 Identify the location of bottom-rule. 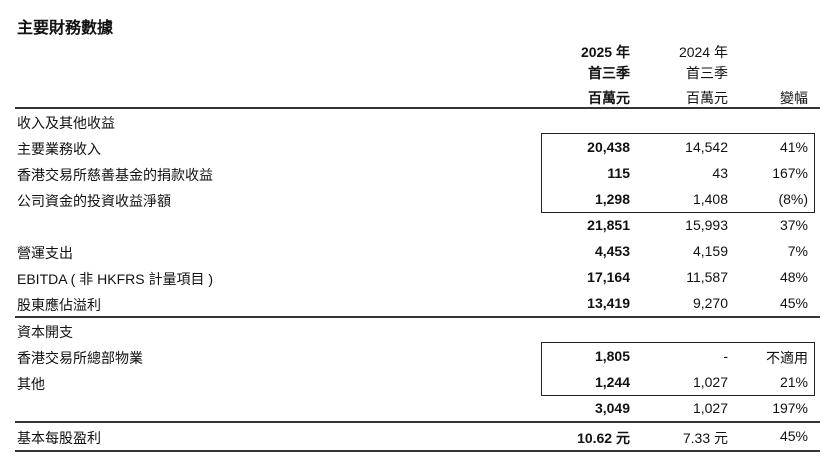
(417, 451).